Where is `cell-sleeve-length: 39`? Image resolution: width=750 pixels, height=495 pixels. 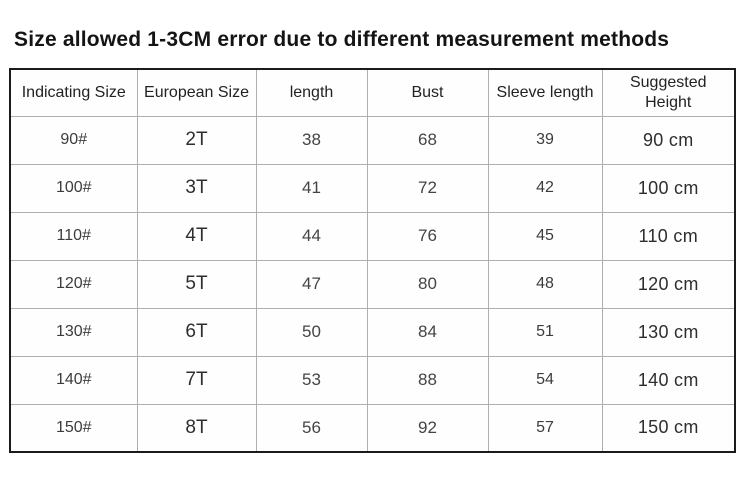 cell-sleeve-length: 39 is located at coordinates (545, 140).